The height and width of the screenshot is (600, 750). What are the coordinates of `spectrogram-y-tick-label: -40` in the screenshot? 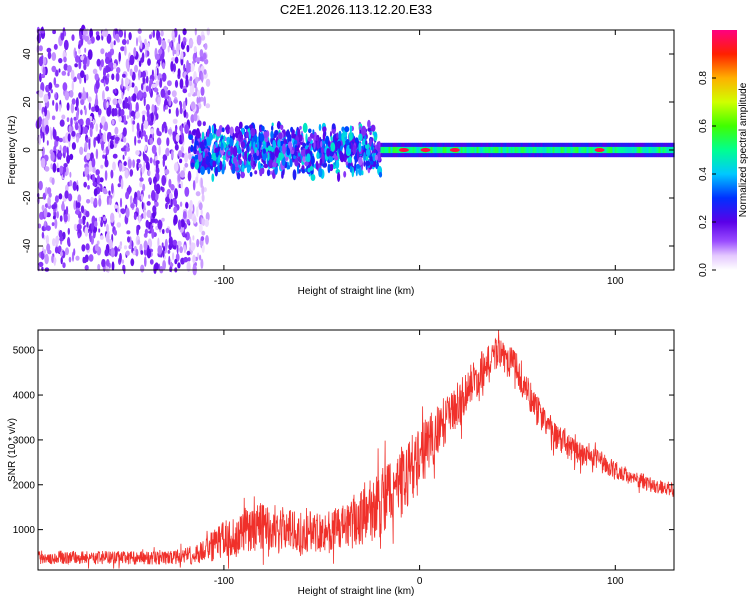 It's located at (27, 245).